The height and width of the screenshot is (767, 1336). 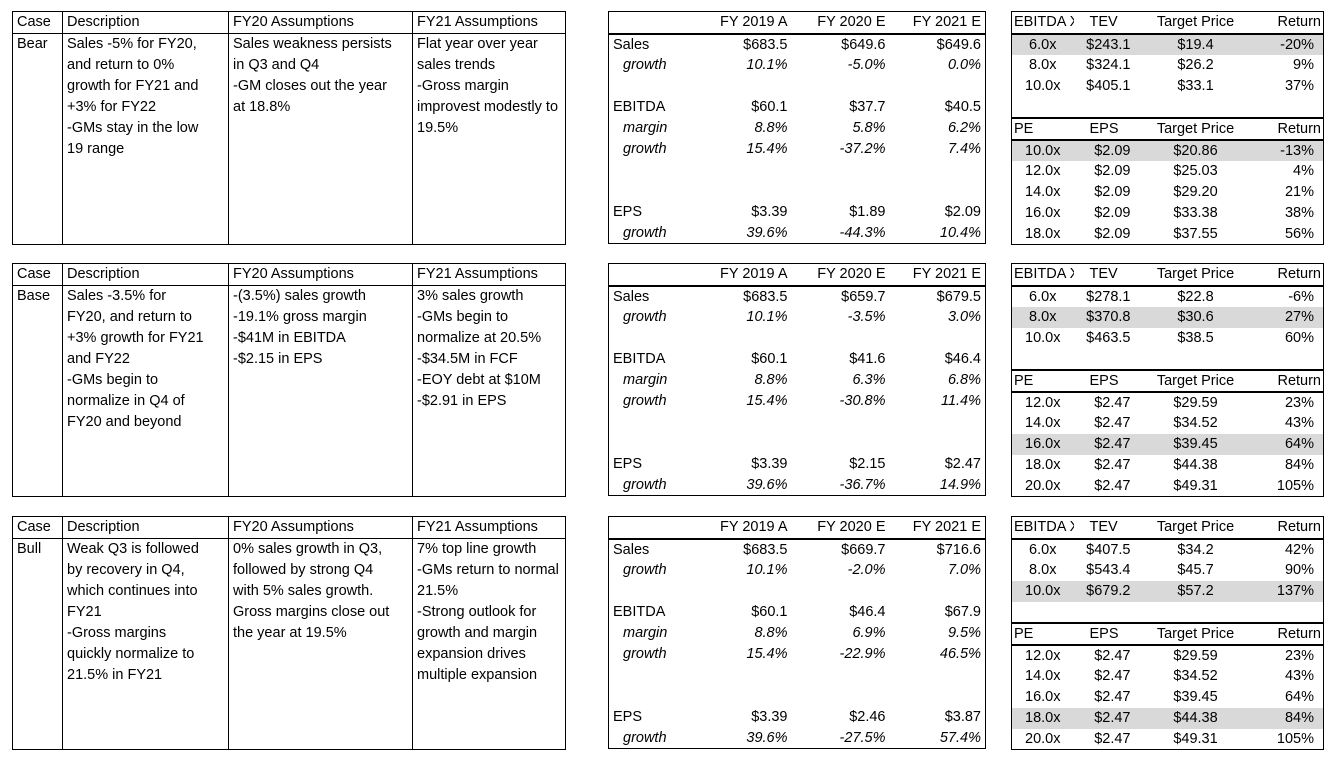 I want to click on tev-cell: $405.1, so click(x=1108, y=86).